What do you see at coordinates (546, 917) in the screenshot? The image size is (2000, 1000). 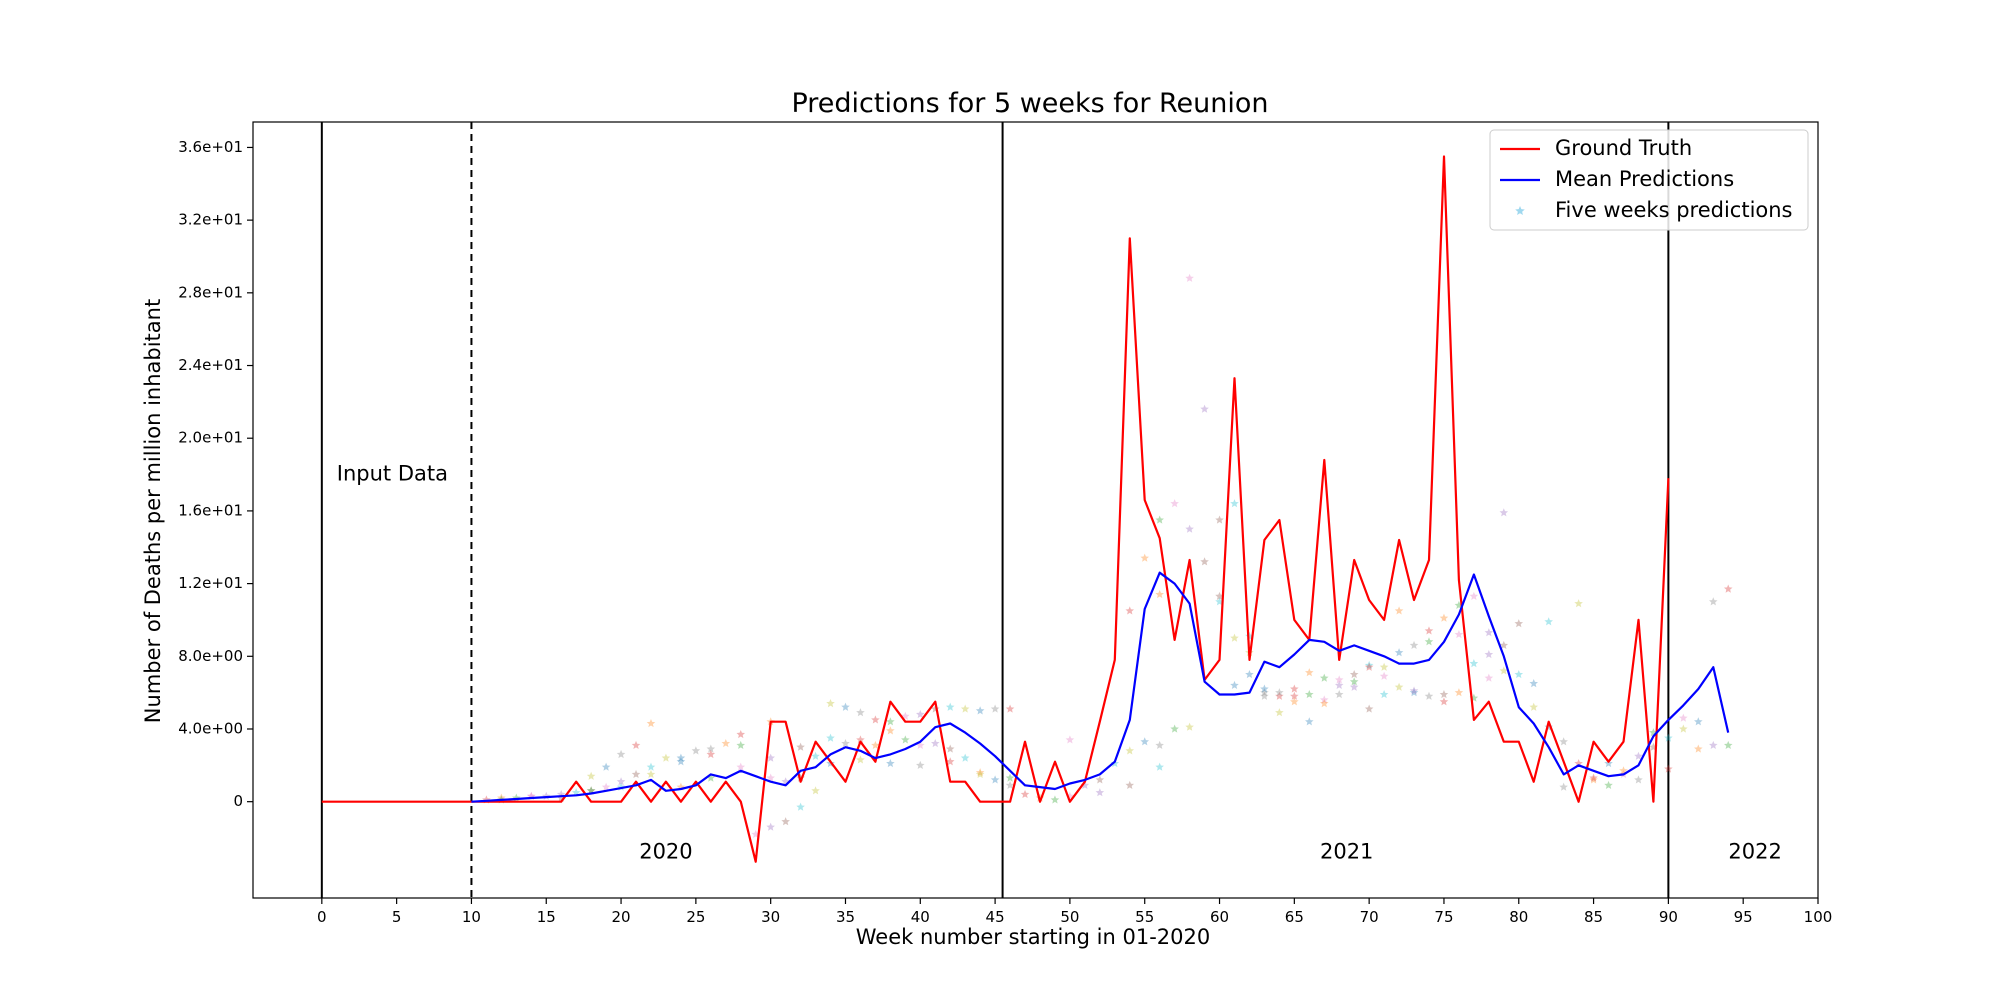 I see `x-tick-label: 15` at bounding box center [546, 917].